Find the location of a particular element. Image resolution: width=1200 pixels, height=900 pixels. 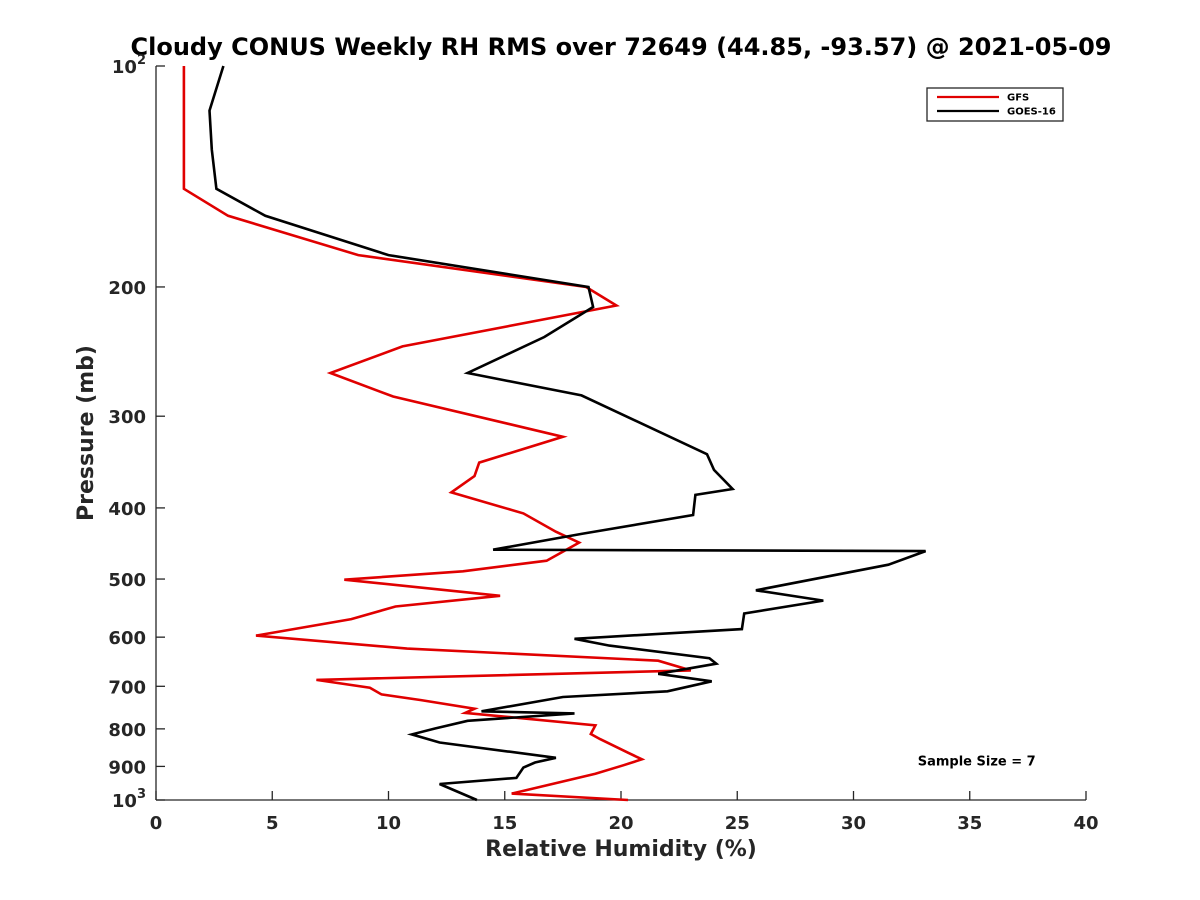

sample-size-annotation: Sample Size = 7 is located at coordinates (977, 762).